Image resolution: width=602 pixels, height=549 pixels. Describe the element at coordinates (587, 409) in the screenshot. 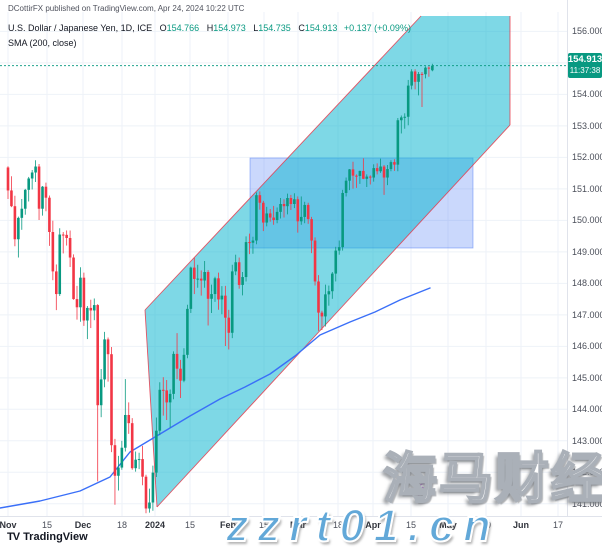

I see `price-axis-label: 144.000` at that location.